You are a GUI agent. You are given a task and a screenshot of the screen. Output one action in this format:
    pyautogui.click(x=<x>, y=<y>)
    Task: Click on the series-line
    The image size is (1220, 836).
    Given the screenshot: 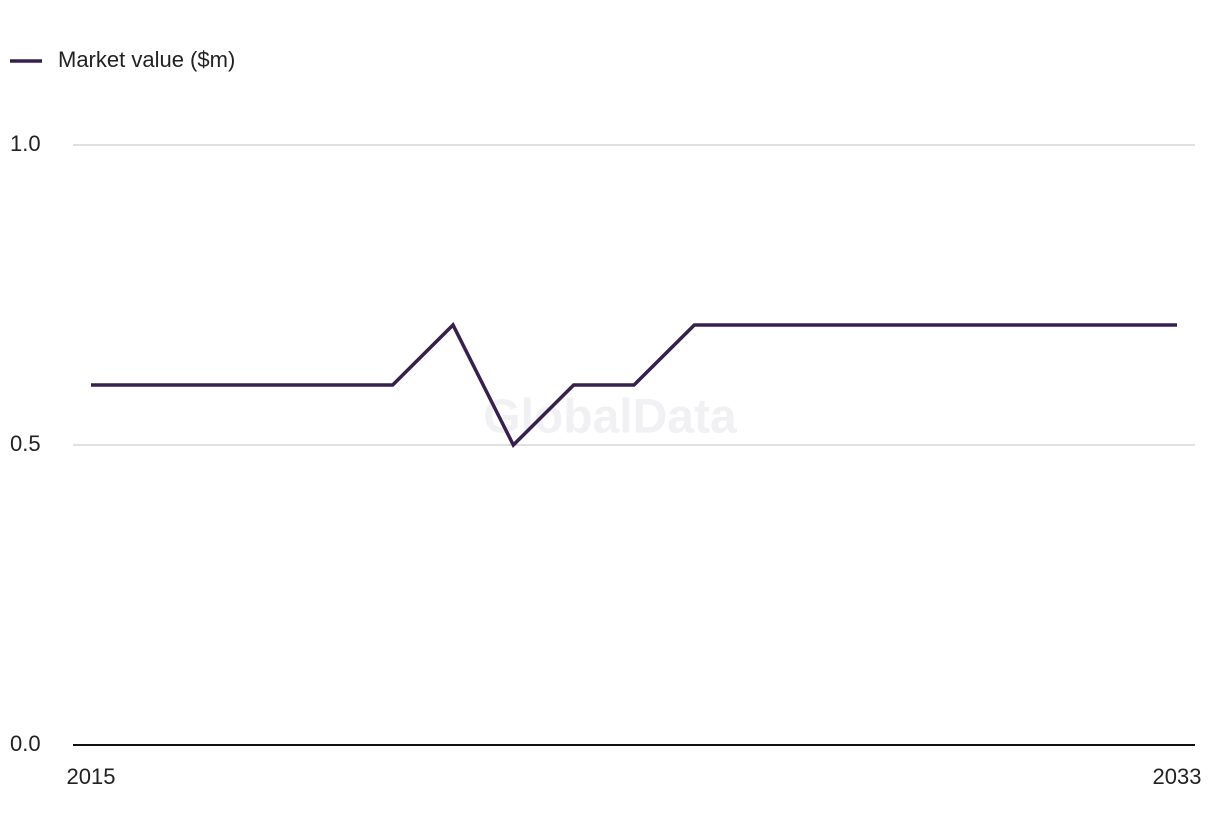 What is the action you would take?
    pyautogui.click(x=634, y=385)
    